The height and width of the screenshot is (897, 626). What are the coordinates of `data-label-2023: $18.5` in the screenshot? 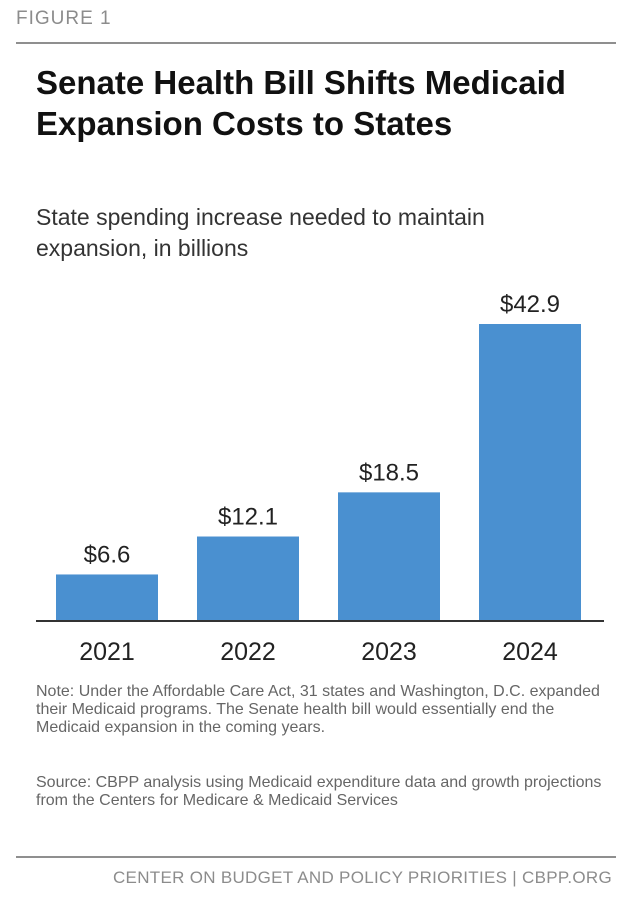 It's located at (389, 472).